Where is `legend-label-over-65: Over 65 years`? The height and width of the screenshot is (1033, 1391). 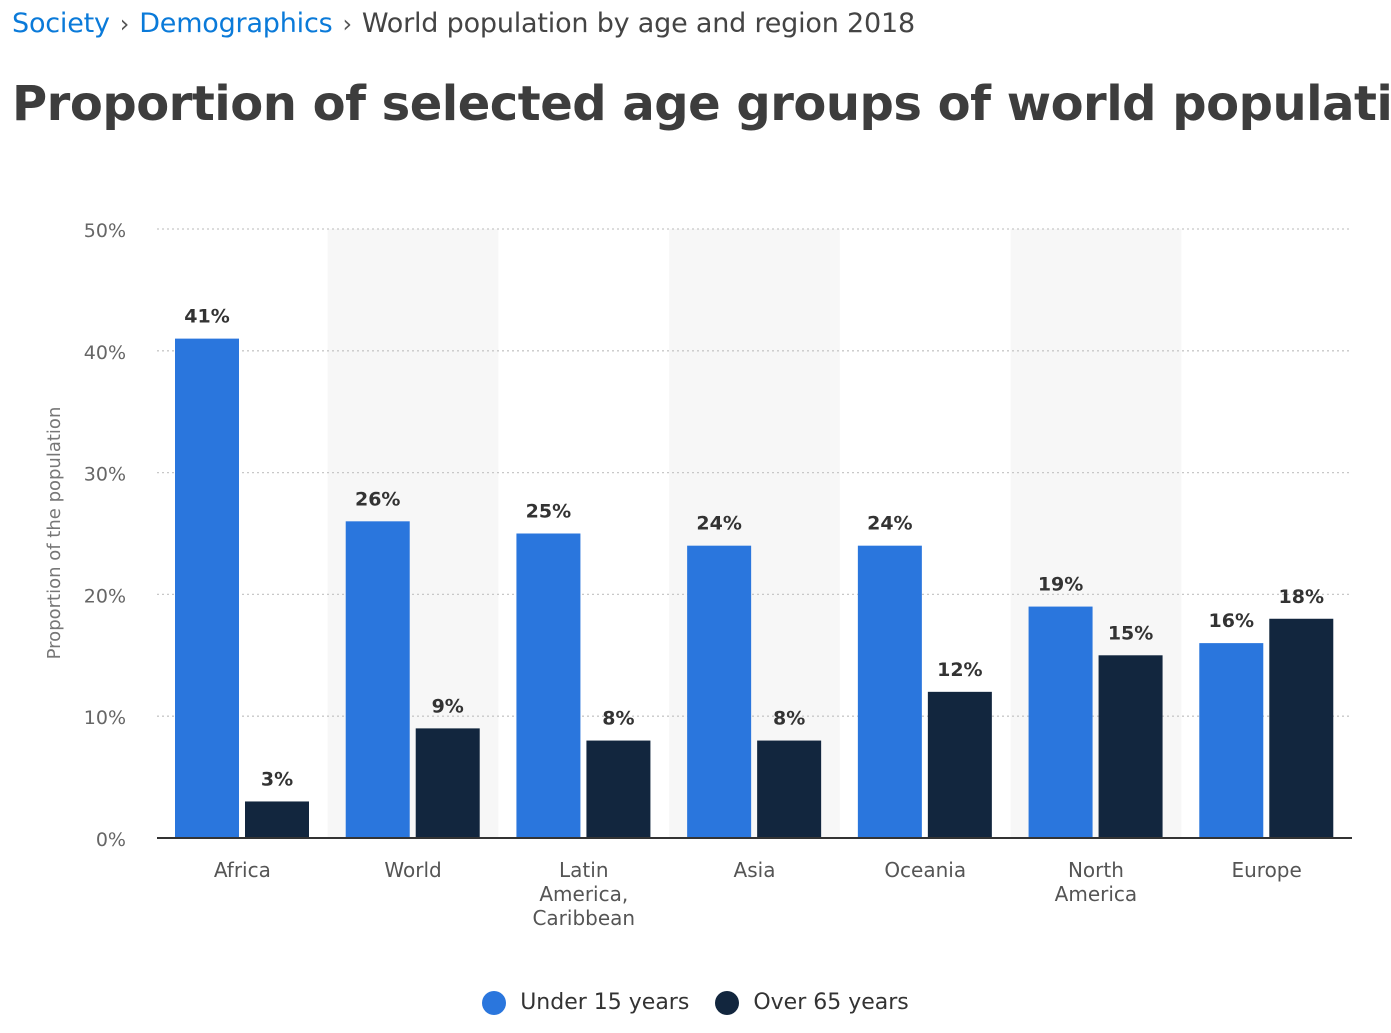 legend-label-over-65: Over 65 years is located at coordinates (831, 1002).